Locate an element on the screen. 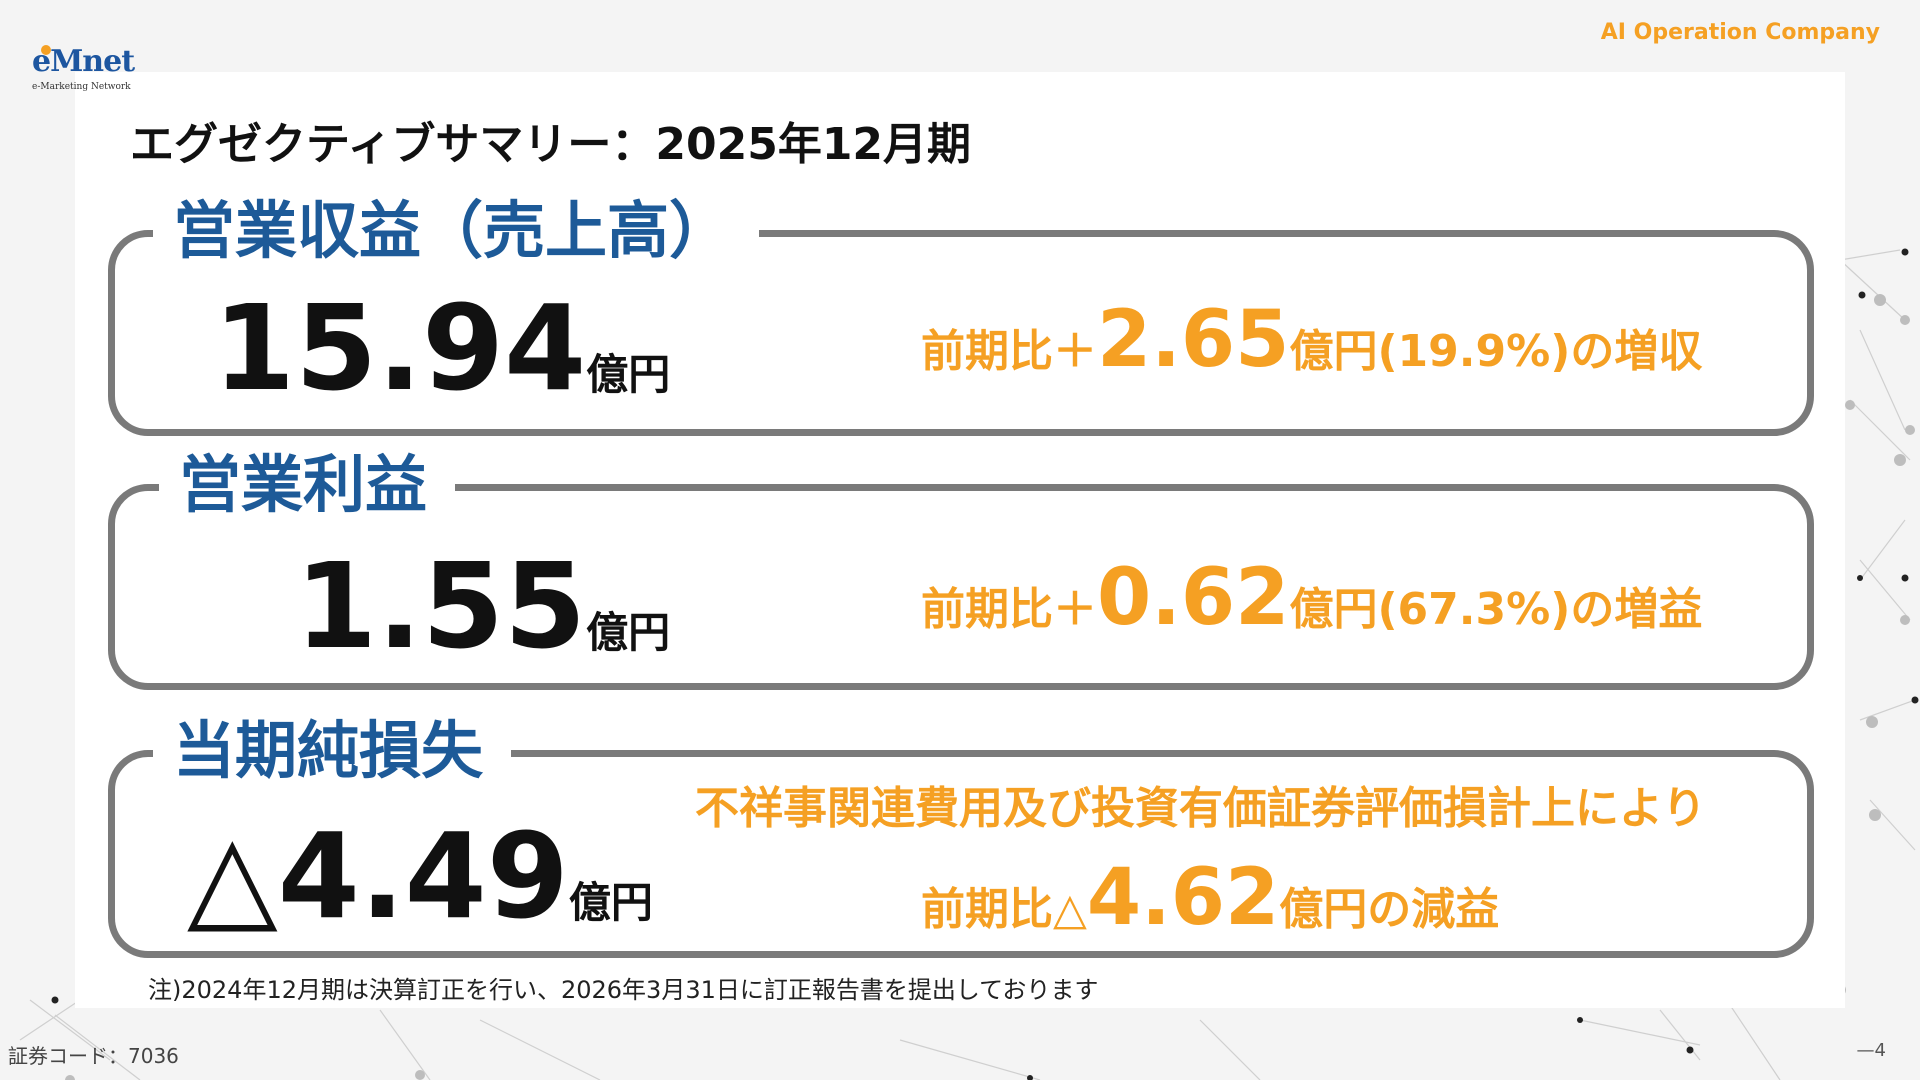  net-loss-cmp-suffix: 億円の減益 is located at coordinates (1389, 909).